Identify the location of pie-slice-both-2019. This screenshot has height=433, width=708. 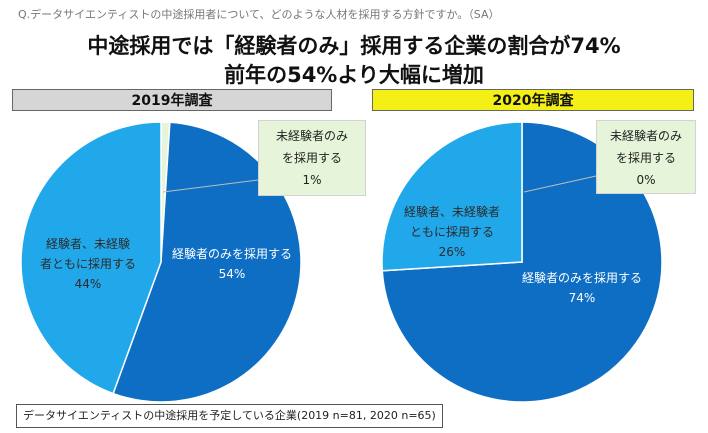
(91, 258).